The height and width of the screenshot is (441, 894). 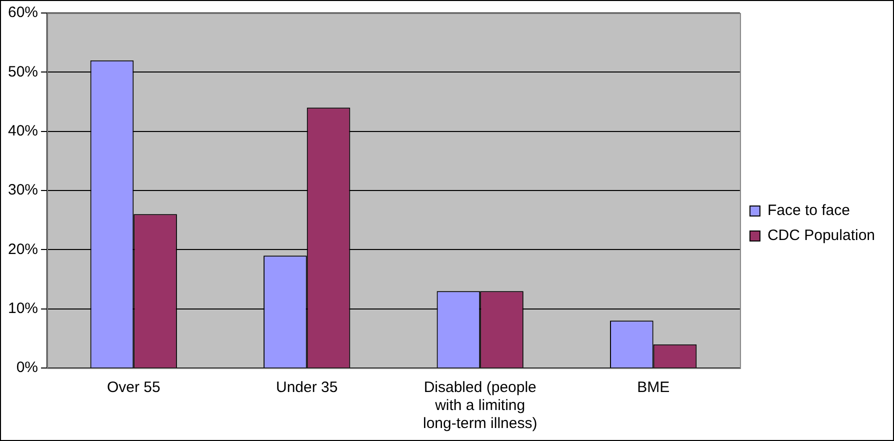 I want to click on x-tick-label: Disabled (people with a limiting long-term illness), so click(x=480, y=405).